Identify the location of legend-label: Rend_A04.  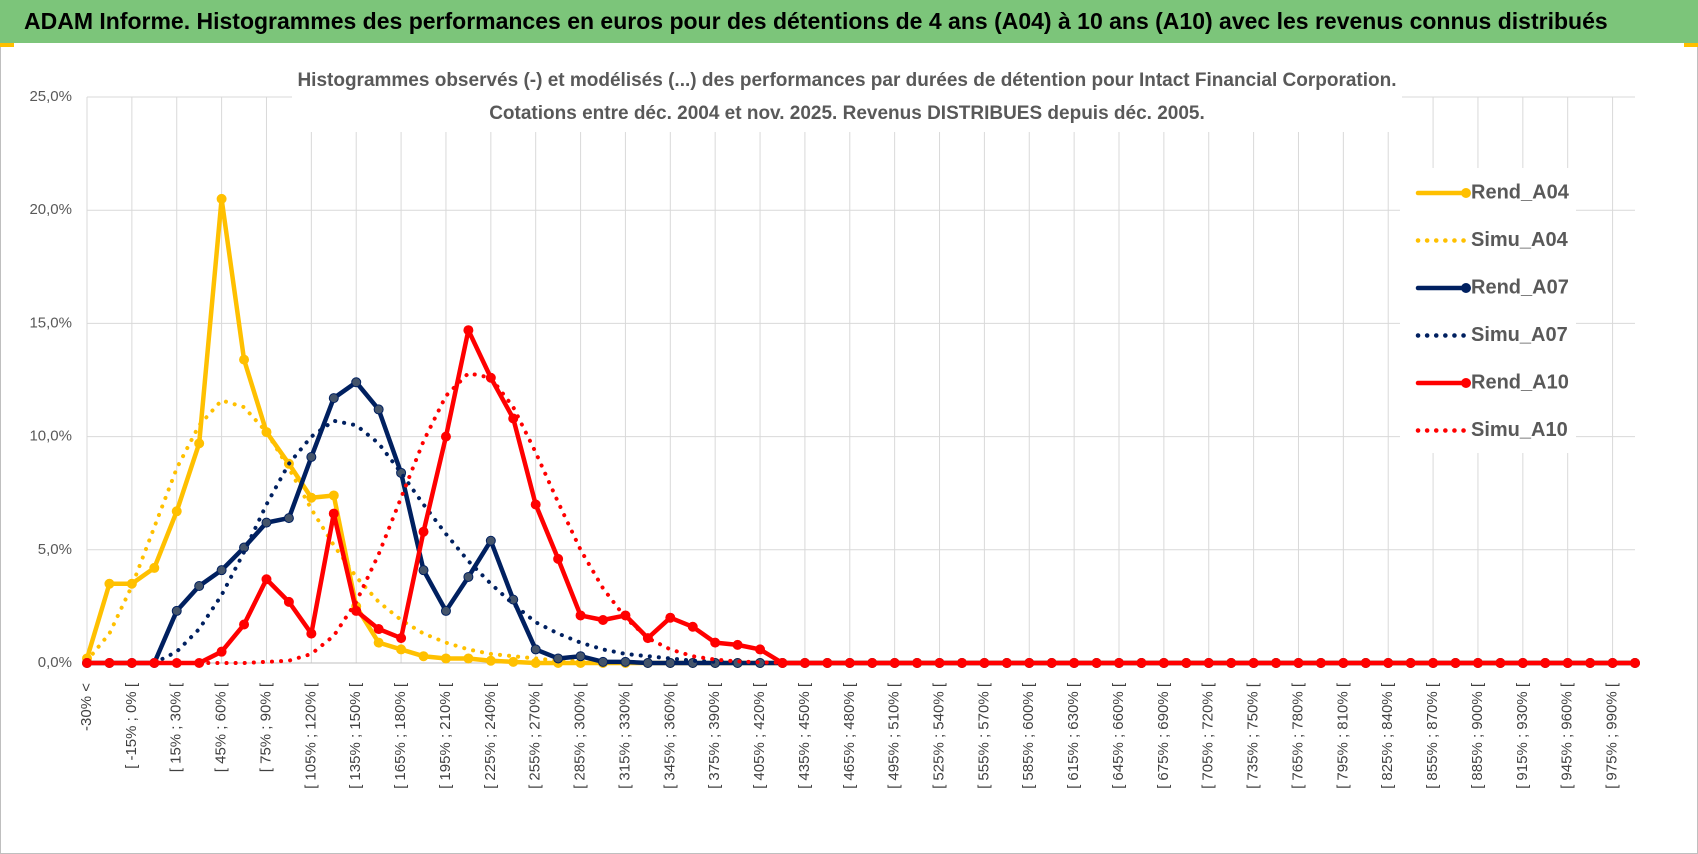
(1520, 192).